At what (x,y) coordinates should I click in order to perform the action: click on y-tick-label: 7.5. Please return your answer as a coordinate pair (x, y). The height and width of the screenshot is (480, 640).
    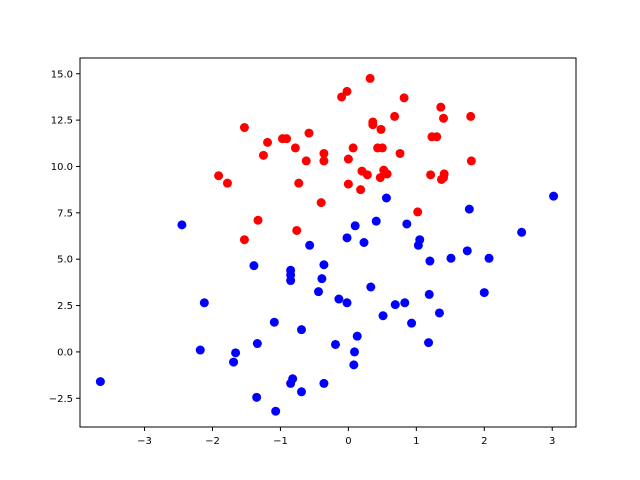
    Looking at the image, I should click on (65, 213).